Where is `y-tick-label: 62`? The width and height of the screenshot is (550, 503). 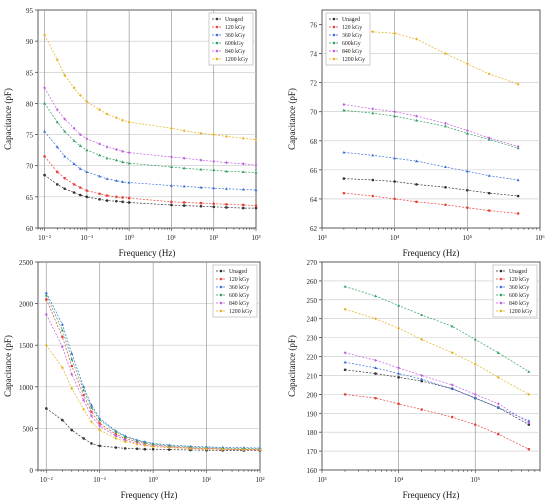 y-tick-label: 62 is located at coordinates (314, 229).